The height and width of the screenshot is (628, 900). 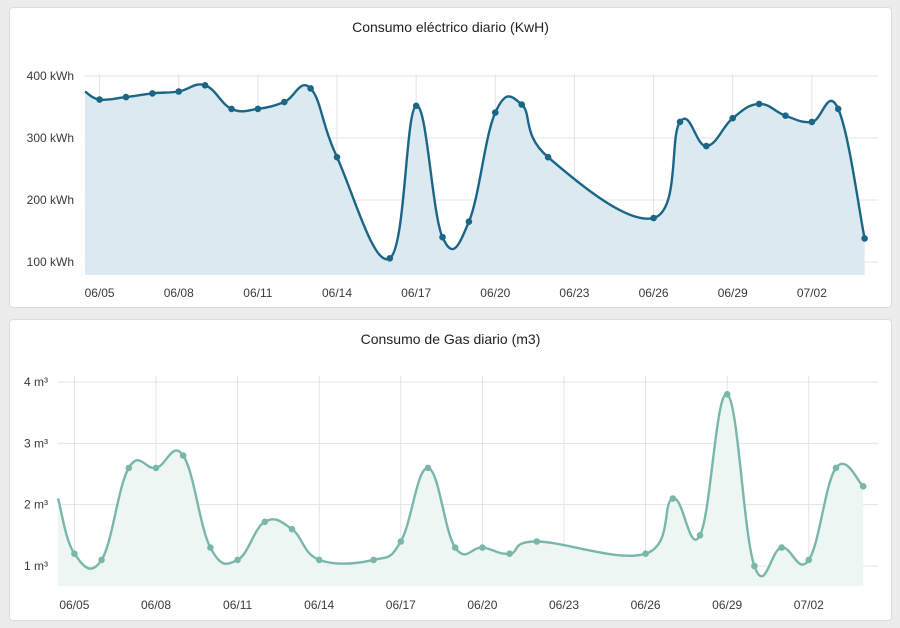 What do you see at coordinates (727, 605) in the screenshot?
I see `gas-x-tick-label: 06/29` at bounding box center [727, 605].